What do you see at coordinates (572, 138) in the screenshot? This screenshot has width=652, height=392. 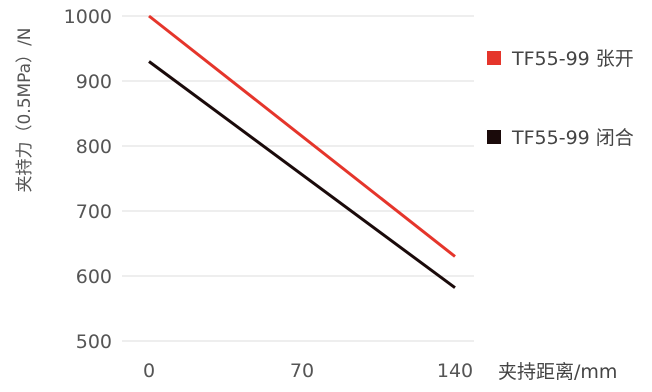 I see `legend-label: TF55-99 闭合` at bounding box center [572, 138].